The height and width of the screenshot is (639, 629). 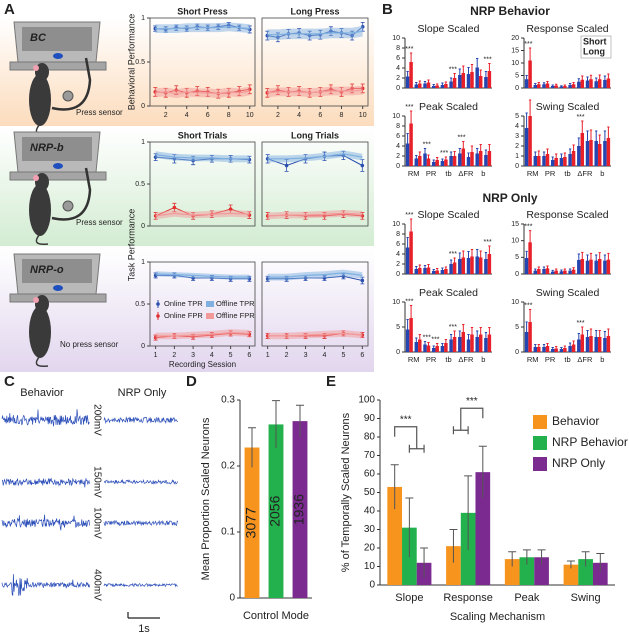 I want to click on device-label: NRP-b, so click(x=47, y=148).